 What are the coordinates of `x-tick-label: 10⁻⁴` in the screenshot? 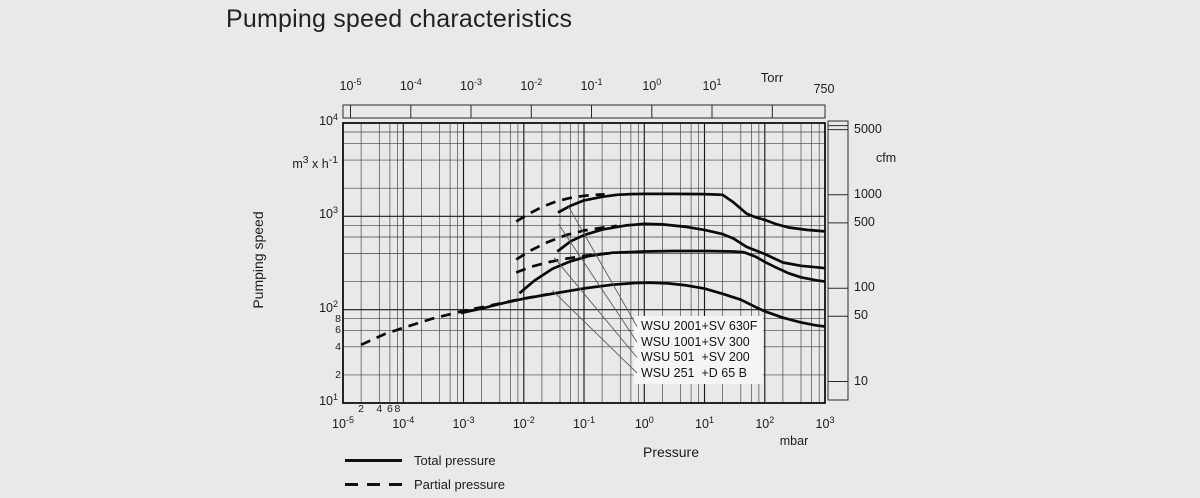 It's located at (403, 422).